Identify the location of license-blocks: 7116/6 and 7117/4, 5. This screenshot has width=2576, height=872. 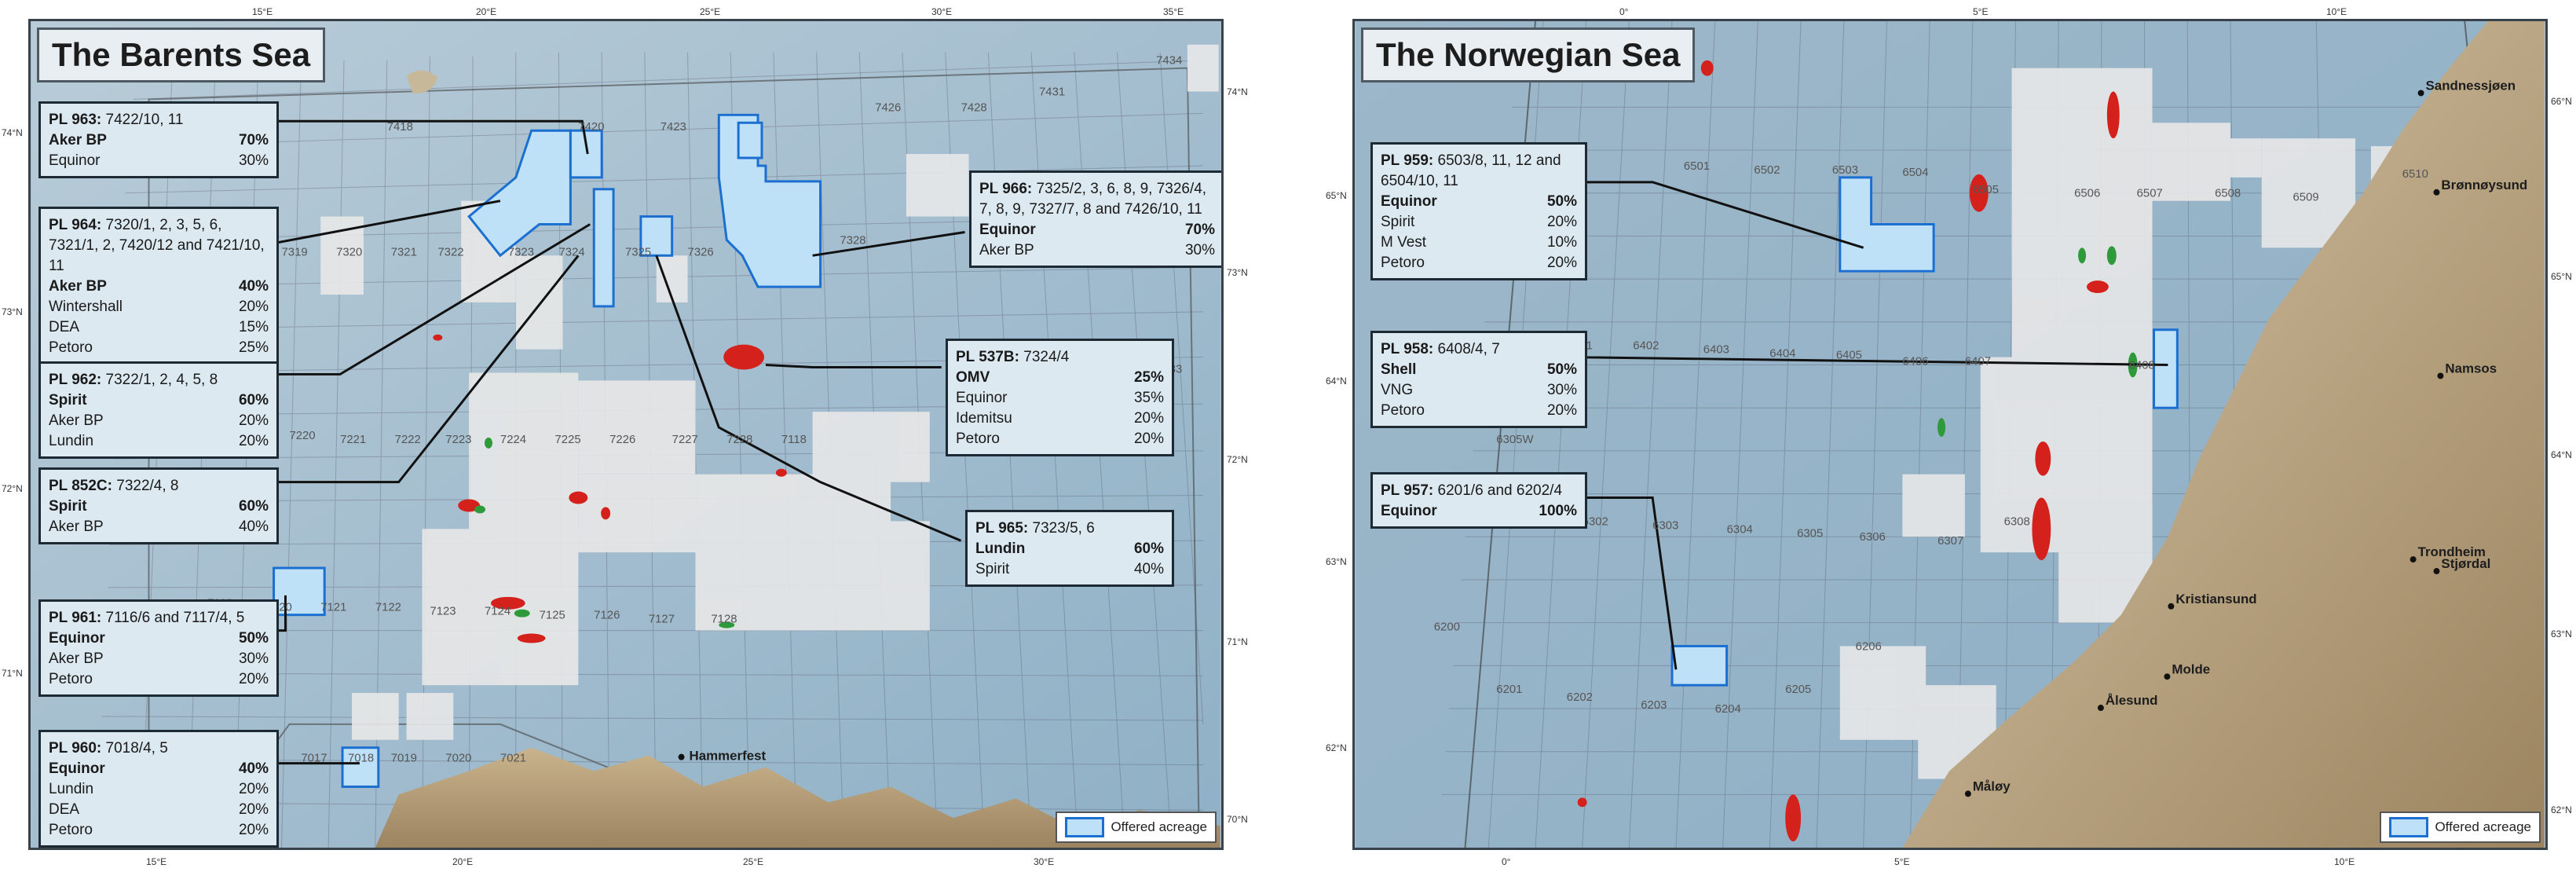
(173, 618).